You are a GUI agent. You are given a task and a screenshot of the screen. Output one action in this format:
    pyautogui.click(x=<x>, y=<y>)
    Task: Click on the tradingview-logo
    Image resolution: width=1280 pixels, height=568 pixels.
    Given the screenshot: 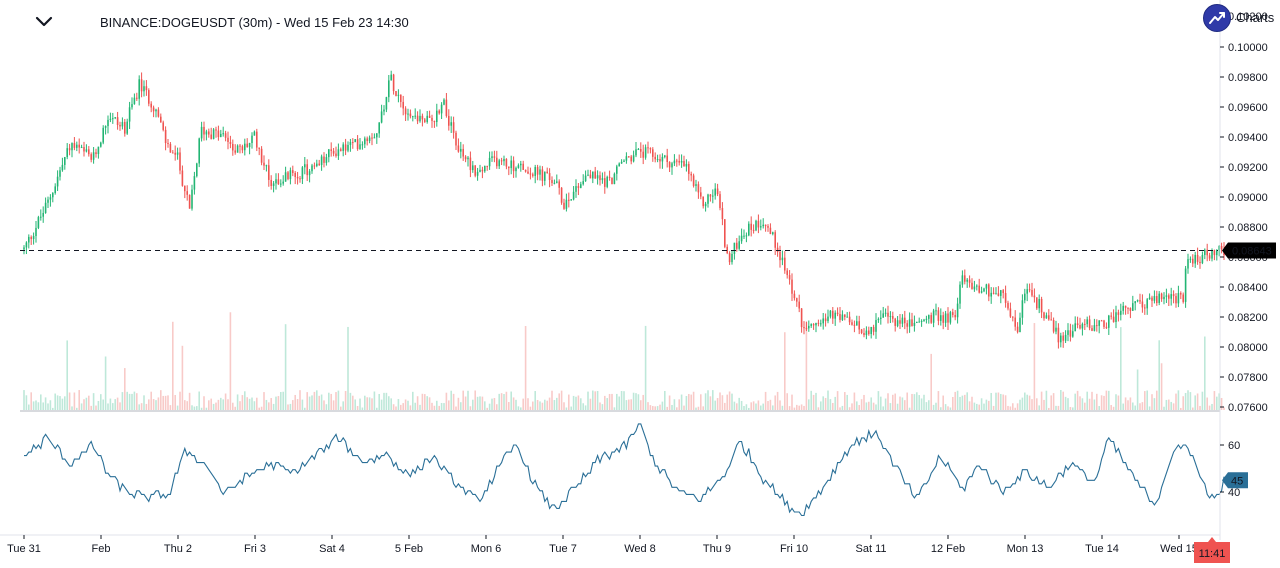 What is the action you would take?
    pyautogui.click(x=1217, y=18)
    